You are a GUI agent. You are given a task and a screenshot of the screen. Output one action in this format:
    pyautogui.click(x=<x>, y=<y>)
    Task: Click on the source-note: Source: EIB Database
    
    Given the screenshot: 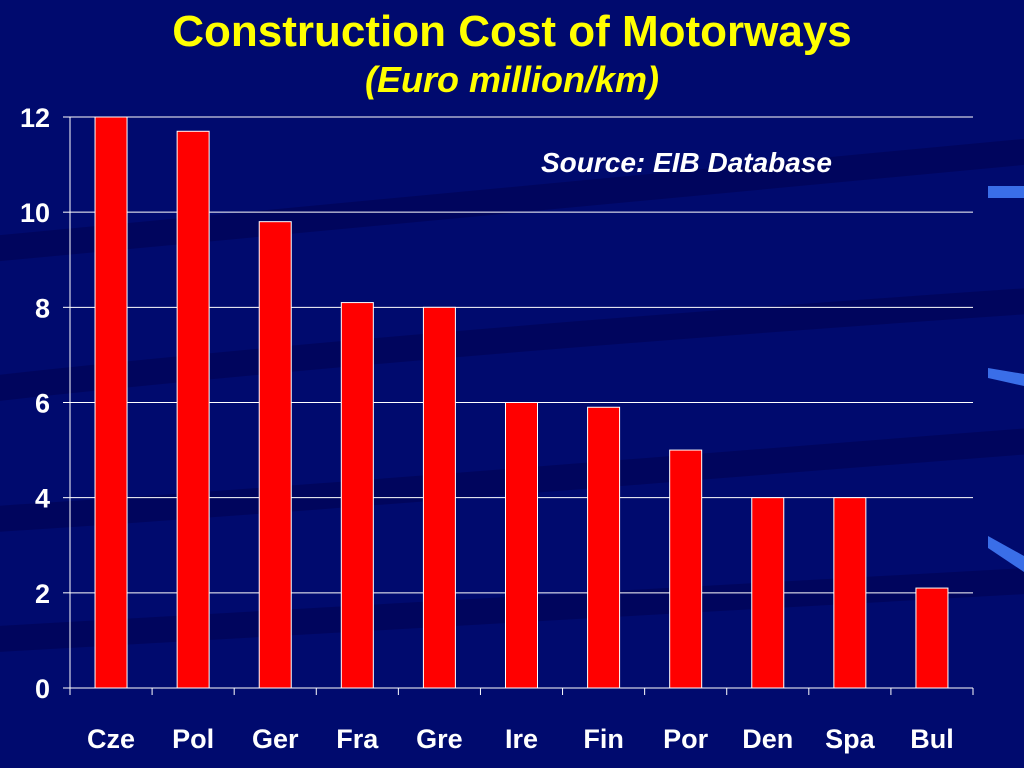 What is the action you would take?
    pyautogui.click(x=686, y=162)
    